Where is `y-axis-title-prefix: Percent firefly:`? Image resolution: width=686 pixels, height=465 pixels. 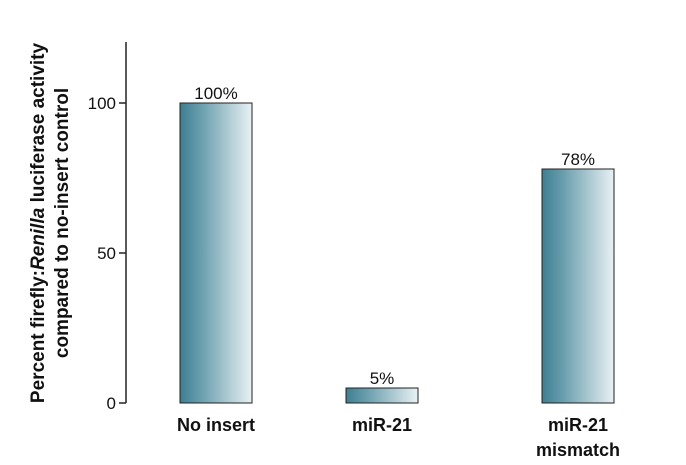 y-axis-title-prefix: Percent firefly: is located at coordinates (38, 336).